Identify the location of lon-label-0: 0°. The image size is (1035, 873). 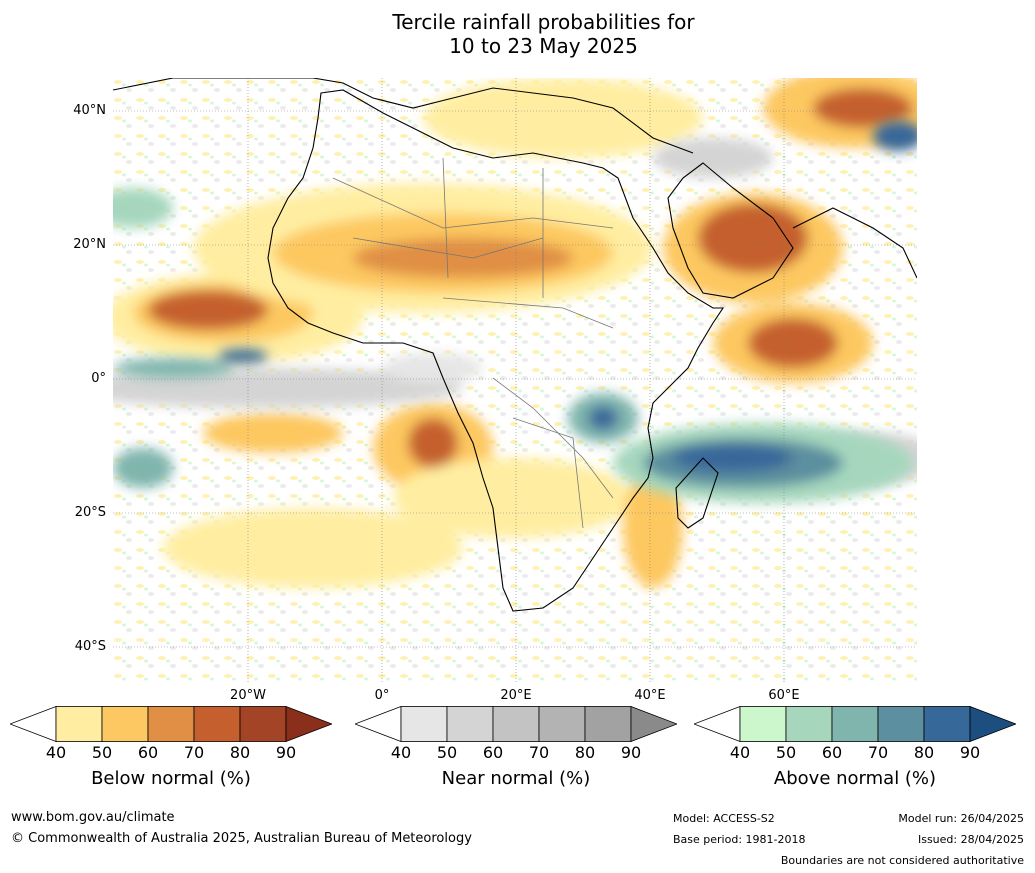
(382, 695).